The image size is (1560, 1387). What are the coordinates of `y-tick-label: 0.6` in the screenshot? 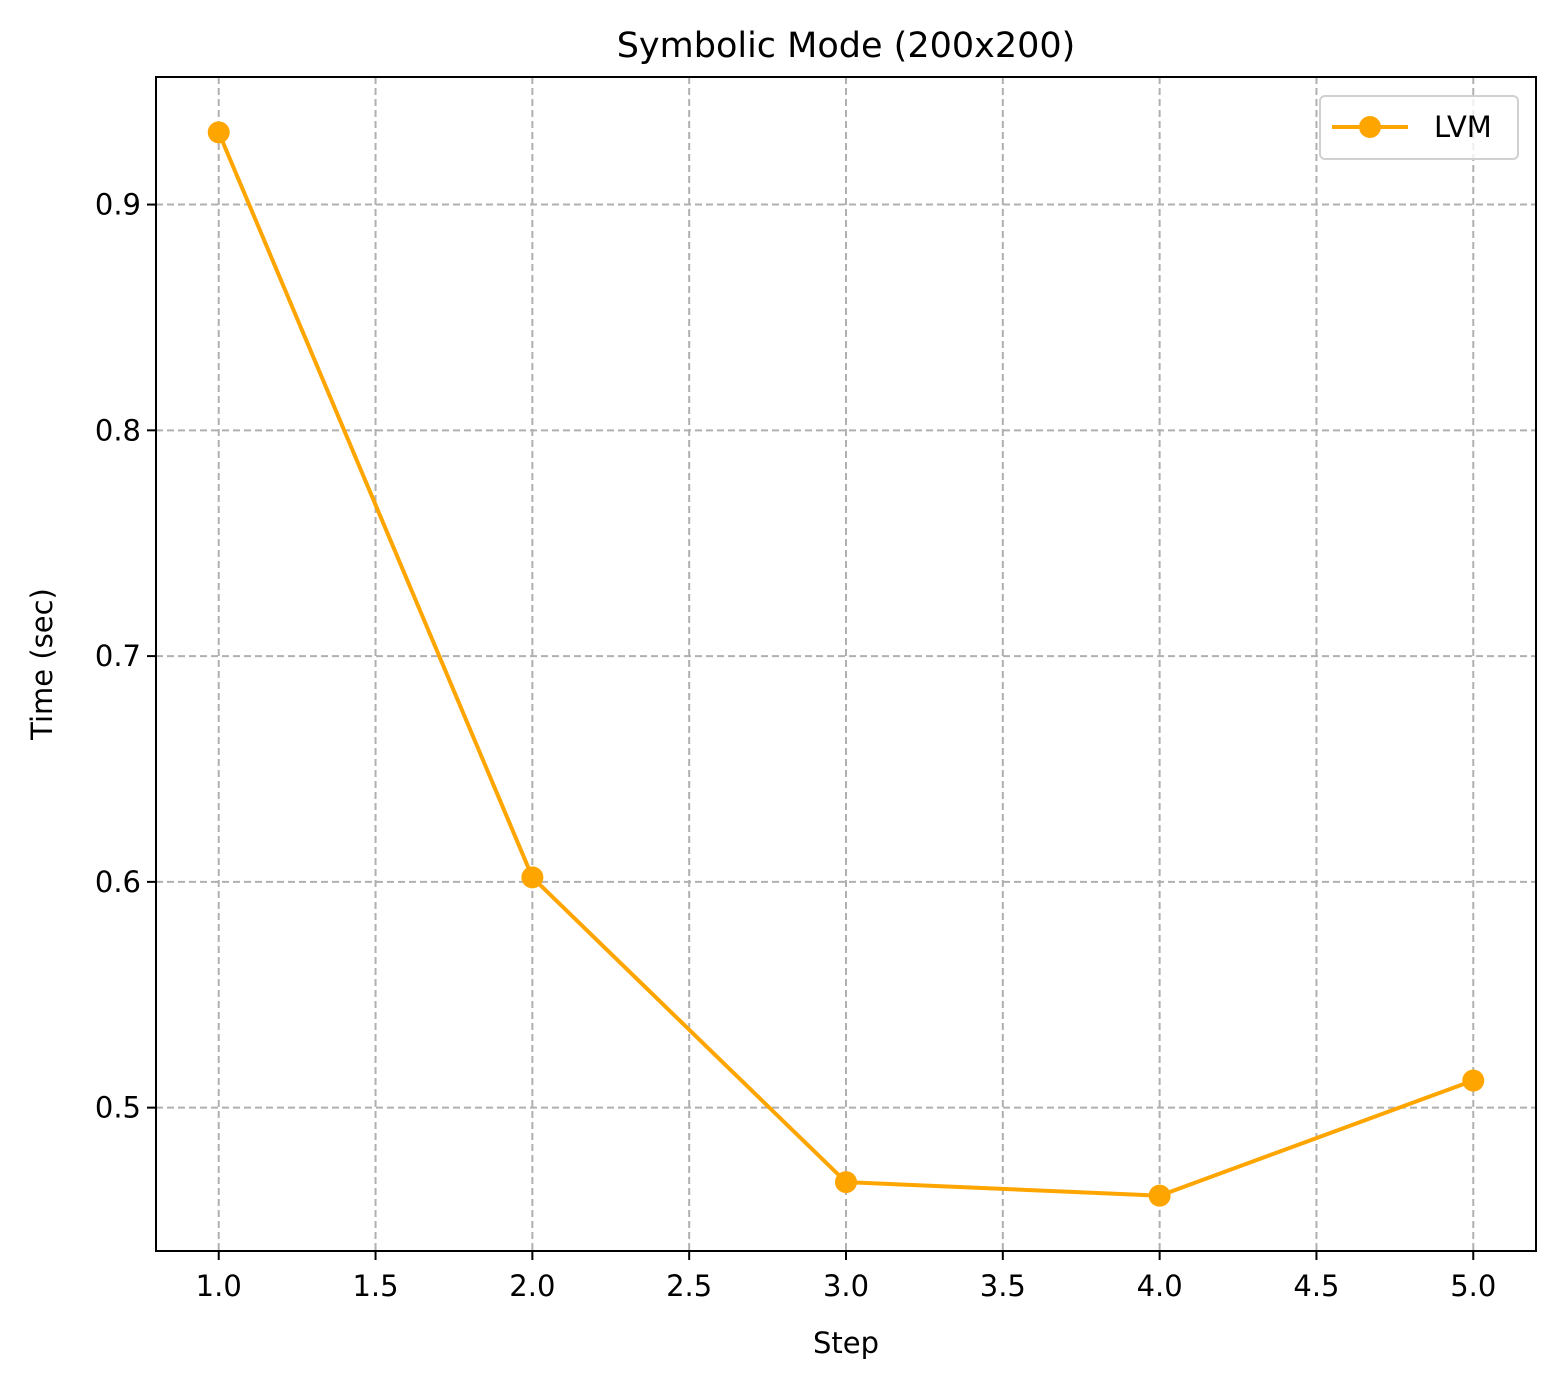 It's located at (118, 882).